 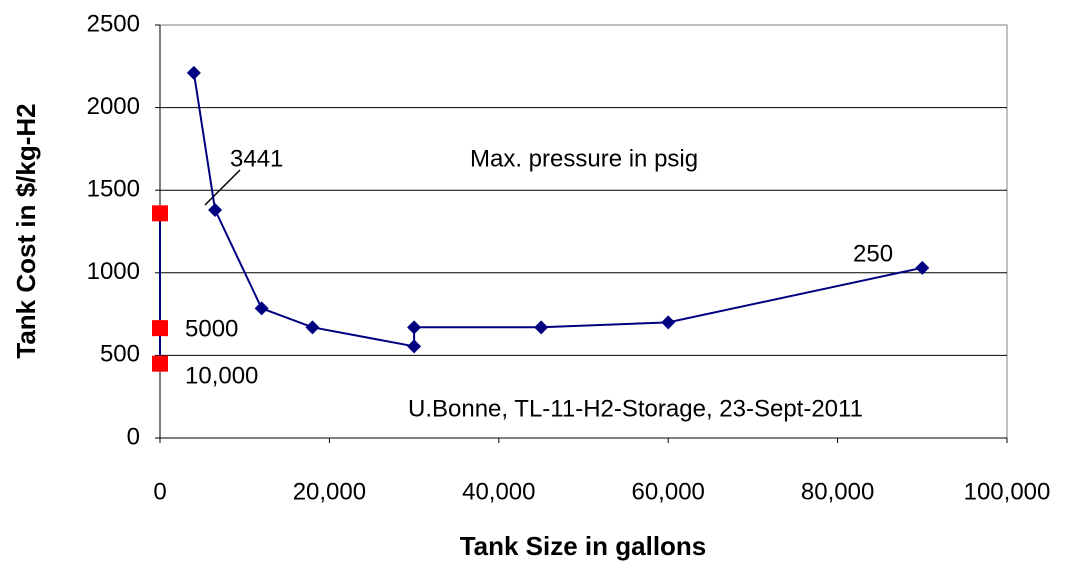 I want to click on annotation: 5000, so click(x=211, y=328).